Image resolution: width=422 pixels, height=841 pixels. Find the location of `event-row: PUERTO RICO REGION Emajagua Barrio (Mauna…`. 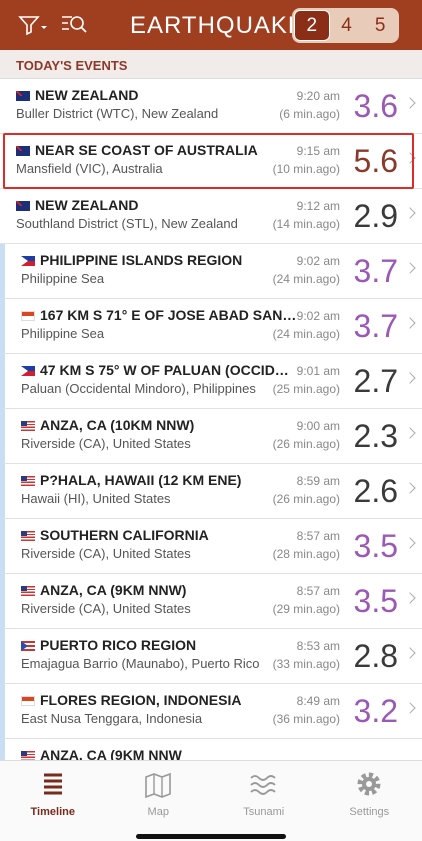

event-row: PUERTO RICO REGION Emajagua Barrio (Mauna… is located at coordinates (211, 656).